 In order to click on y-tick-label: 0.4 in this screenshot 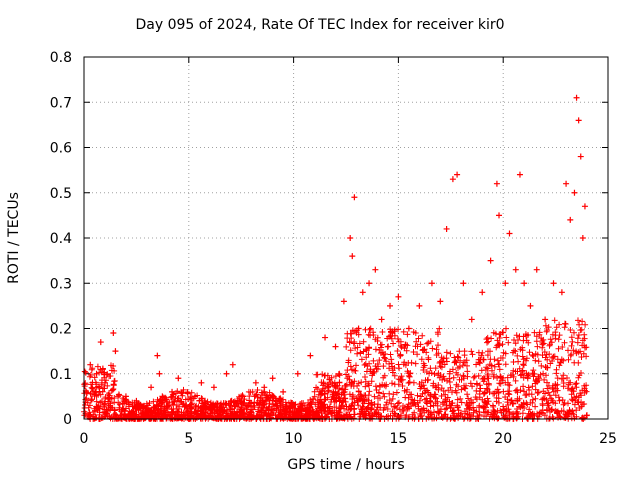, I will do `click(61, 239)`.